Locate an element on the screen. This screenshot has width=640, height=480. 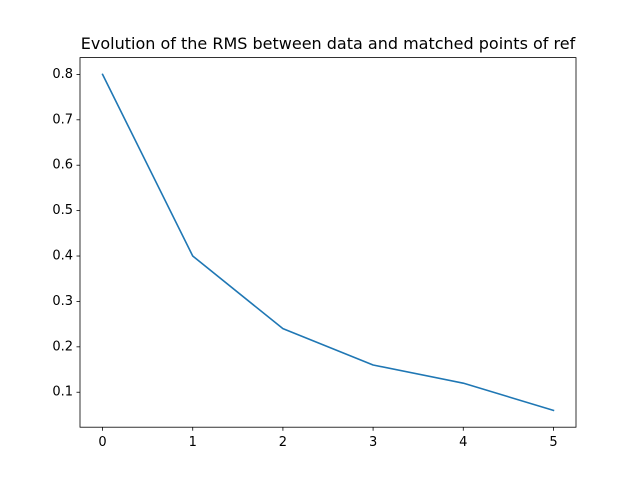
y-axis-ticks: 0.1 0.2 0.3 0.4 0.5 0.6 0.7 0.8 is located at coordinates (66, 233).